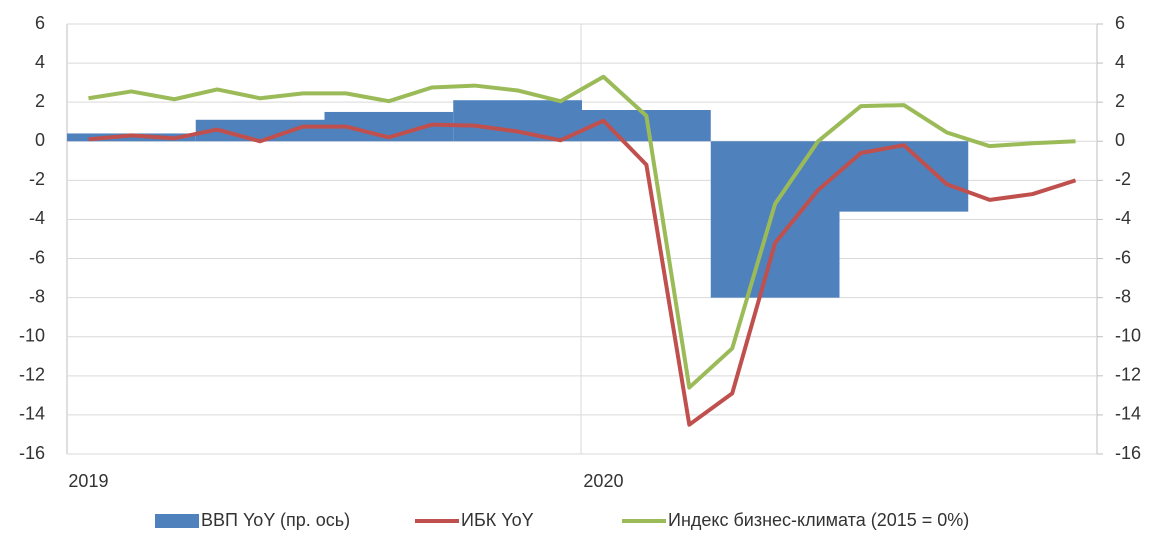 The image size is (1154, 545). What do you see at coordinates (1120, 62) in the screenshot?
I see `y2-tick-label: 4` at bounding box center [1120, 62].